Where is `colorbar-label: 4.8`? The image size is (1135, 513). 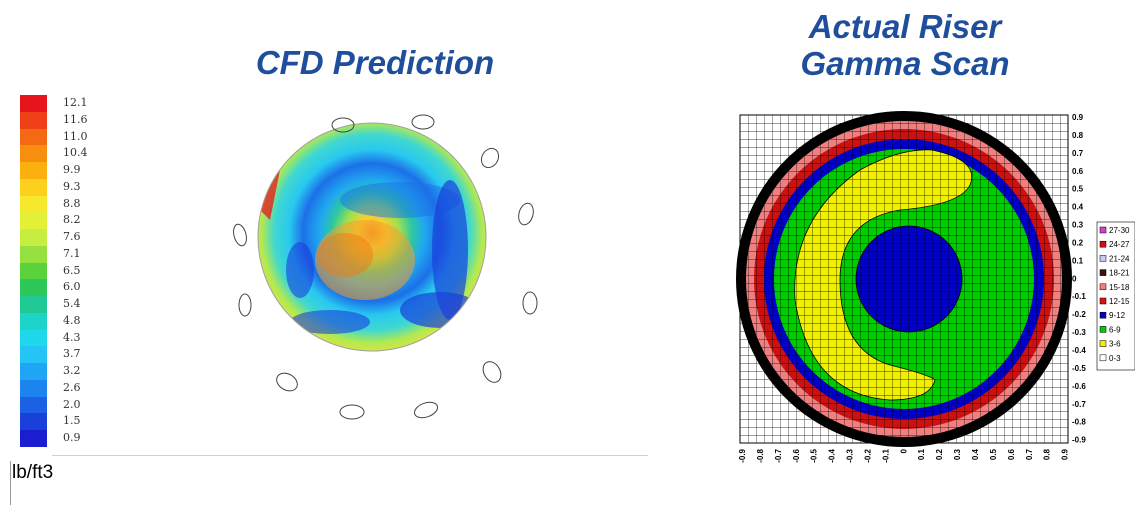 colorbar-label: 4.8 is located at coordinates (72, 320).